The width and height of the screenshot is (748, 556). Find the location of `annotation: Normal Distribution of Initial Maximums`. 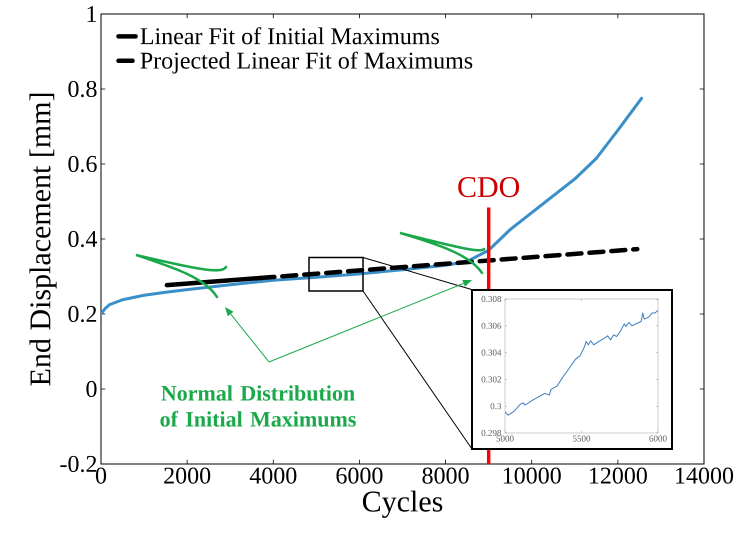

annotation: Normal Distribution of Initial Maximums is located at coordinates (258, 406).